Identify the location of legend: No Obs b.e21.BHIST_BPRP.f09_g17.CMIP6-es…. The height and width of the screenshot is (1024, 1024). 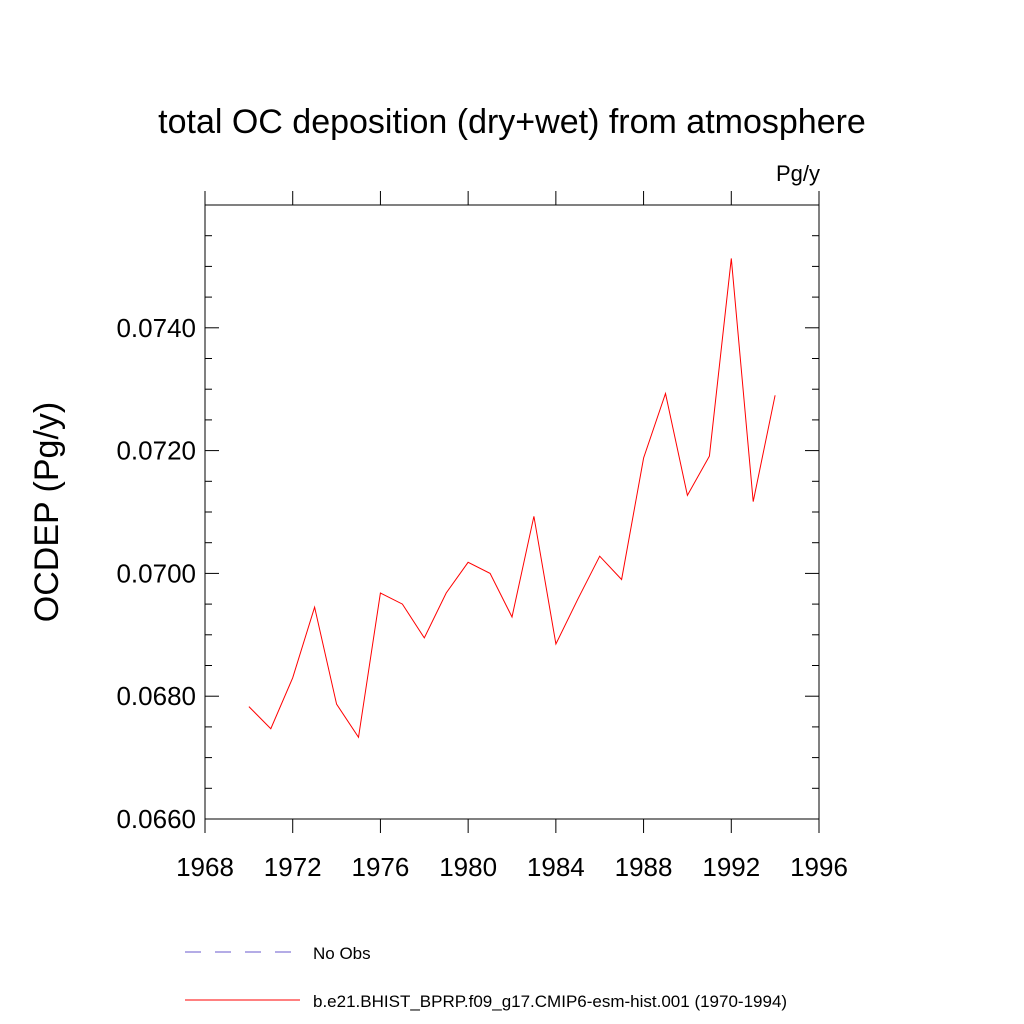
(486, 977).